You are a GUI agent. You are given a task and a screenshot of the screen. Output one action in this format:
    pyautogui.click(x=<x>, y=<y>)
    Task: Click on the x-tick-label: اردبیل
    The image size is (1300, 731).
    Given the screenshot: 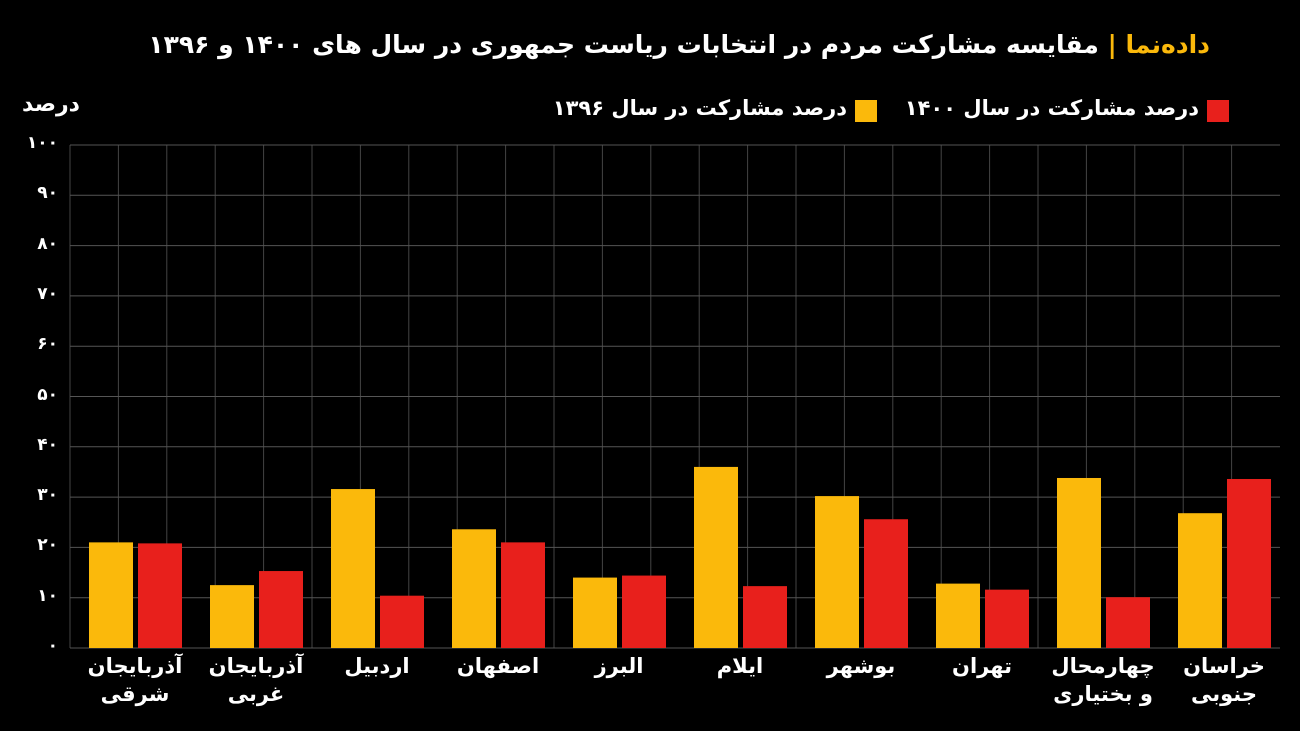 What is the action you would take?
    pyautogui.click(x=377, y=666)
    